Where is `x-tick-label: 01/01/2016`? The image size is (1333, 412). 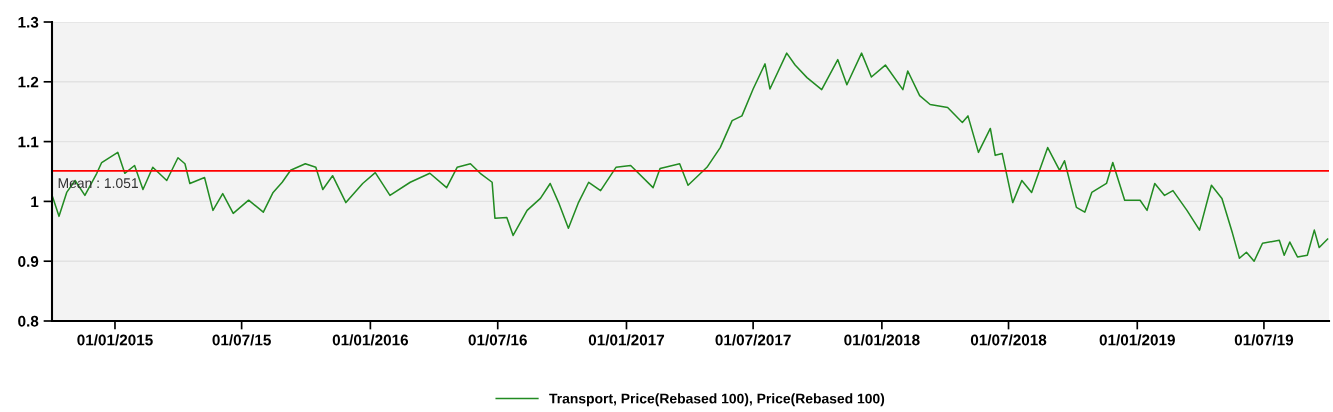
x-tick-label: 01/01/2016 is located at coordinates (370, 340).